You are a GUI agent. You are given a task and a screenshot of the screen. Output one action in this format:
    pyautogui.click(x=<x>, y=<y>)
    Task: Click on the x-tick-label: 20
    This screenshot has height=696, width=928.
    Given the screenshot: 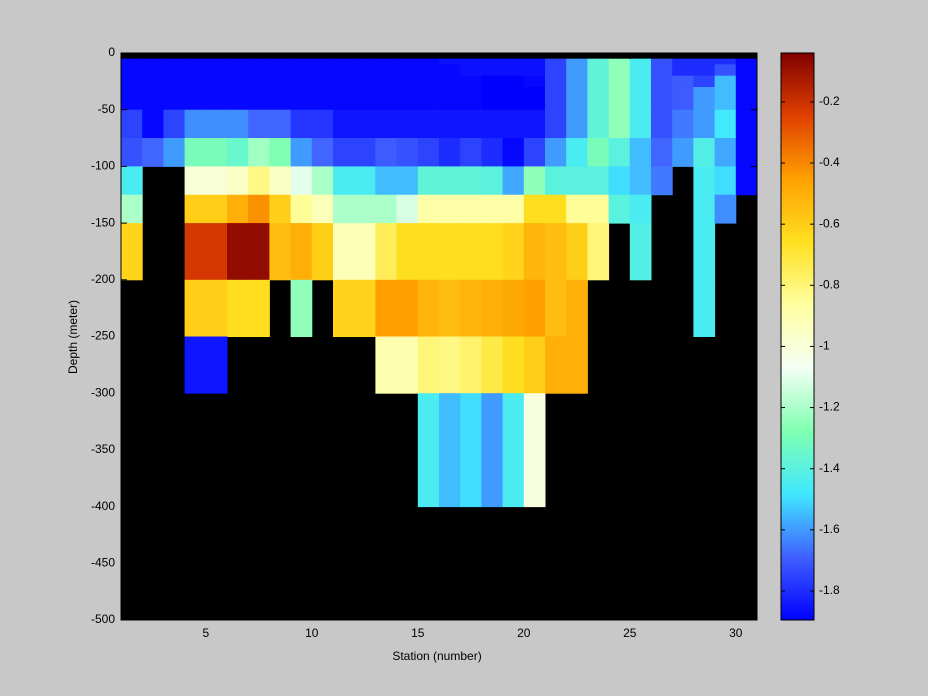 What is the action you would take?
    pyautogui.click(x=524, y=633)
    